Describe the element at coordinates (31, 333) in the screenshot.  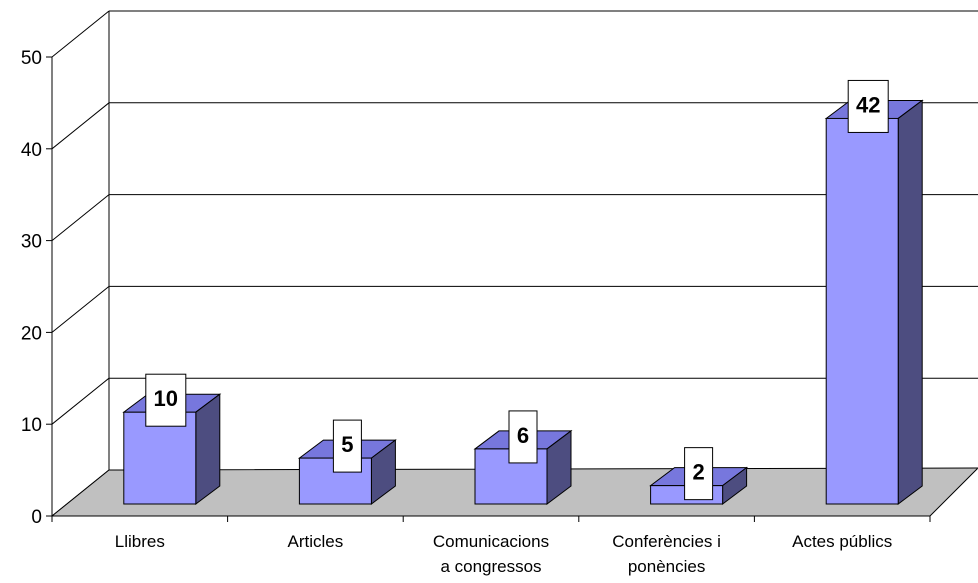
I see `y-tick-label: 20` at that location.